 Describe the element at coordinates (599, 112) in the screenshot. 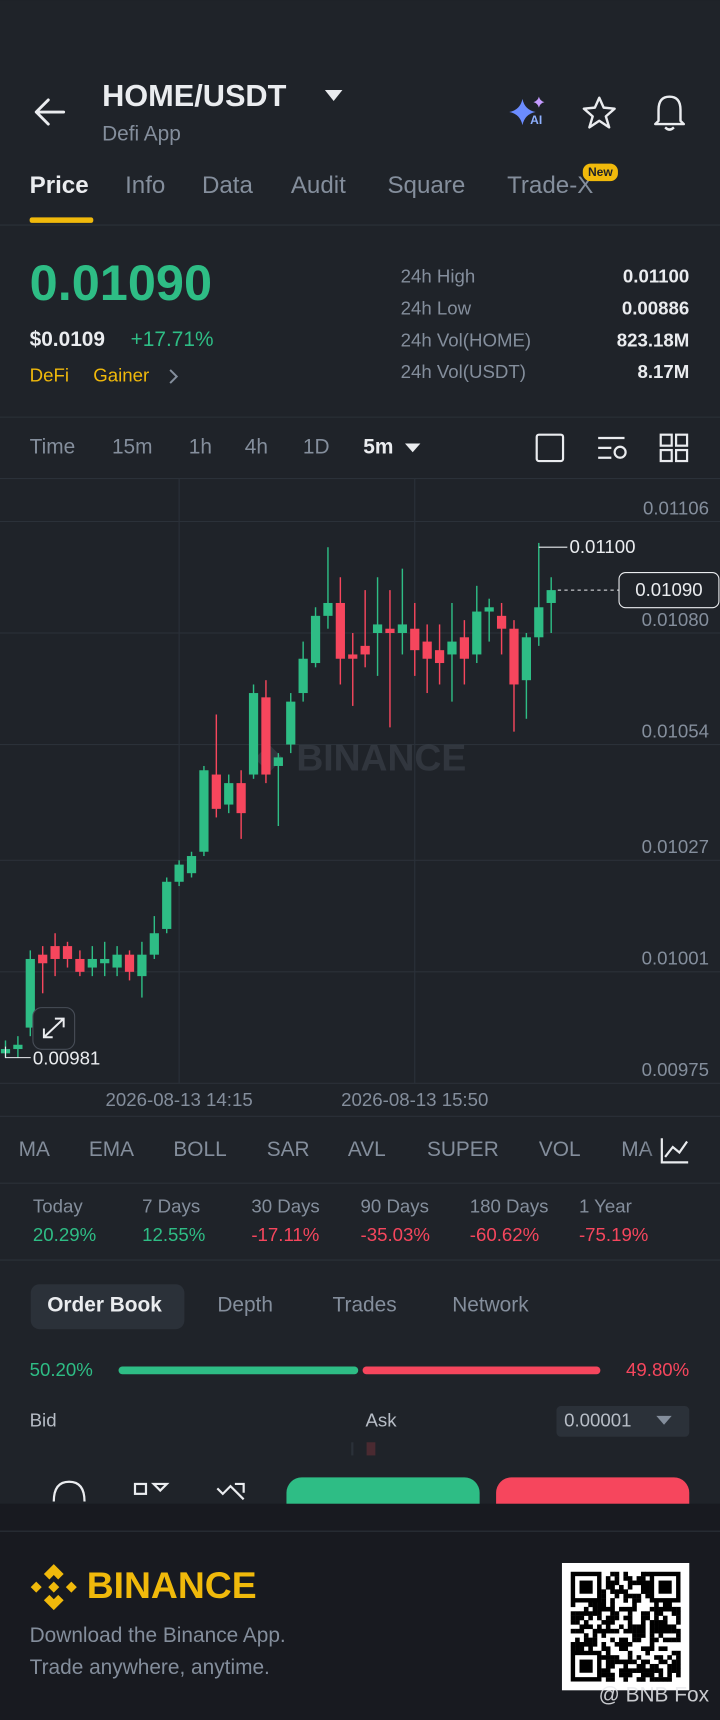

I see `favorite-button` at that location.